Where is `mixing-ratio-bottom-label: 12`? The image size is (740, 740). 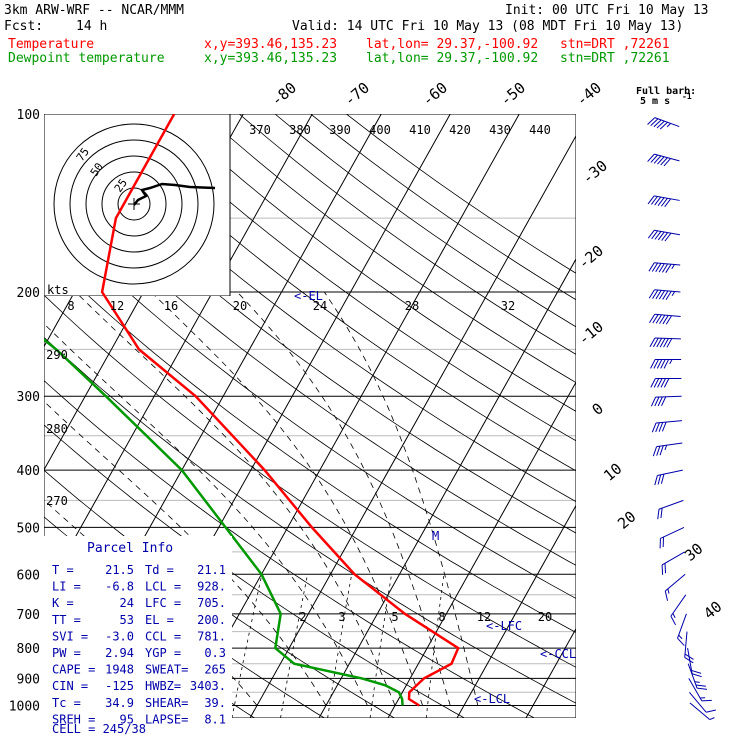 mixing-ratio-bottom-label: 12 is located at coordinates (484, 617).